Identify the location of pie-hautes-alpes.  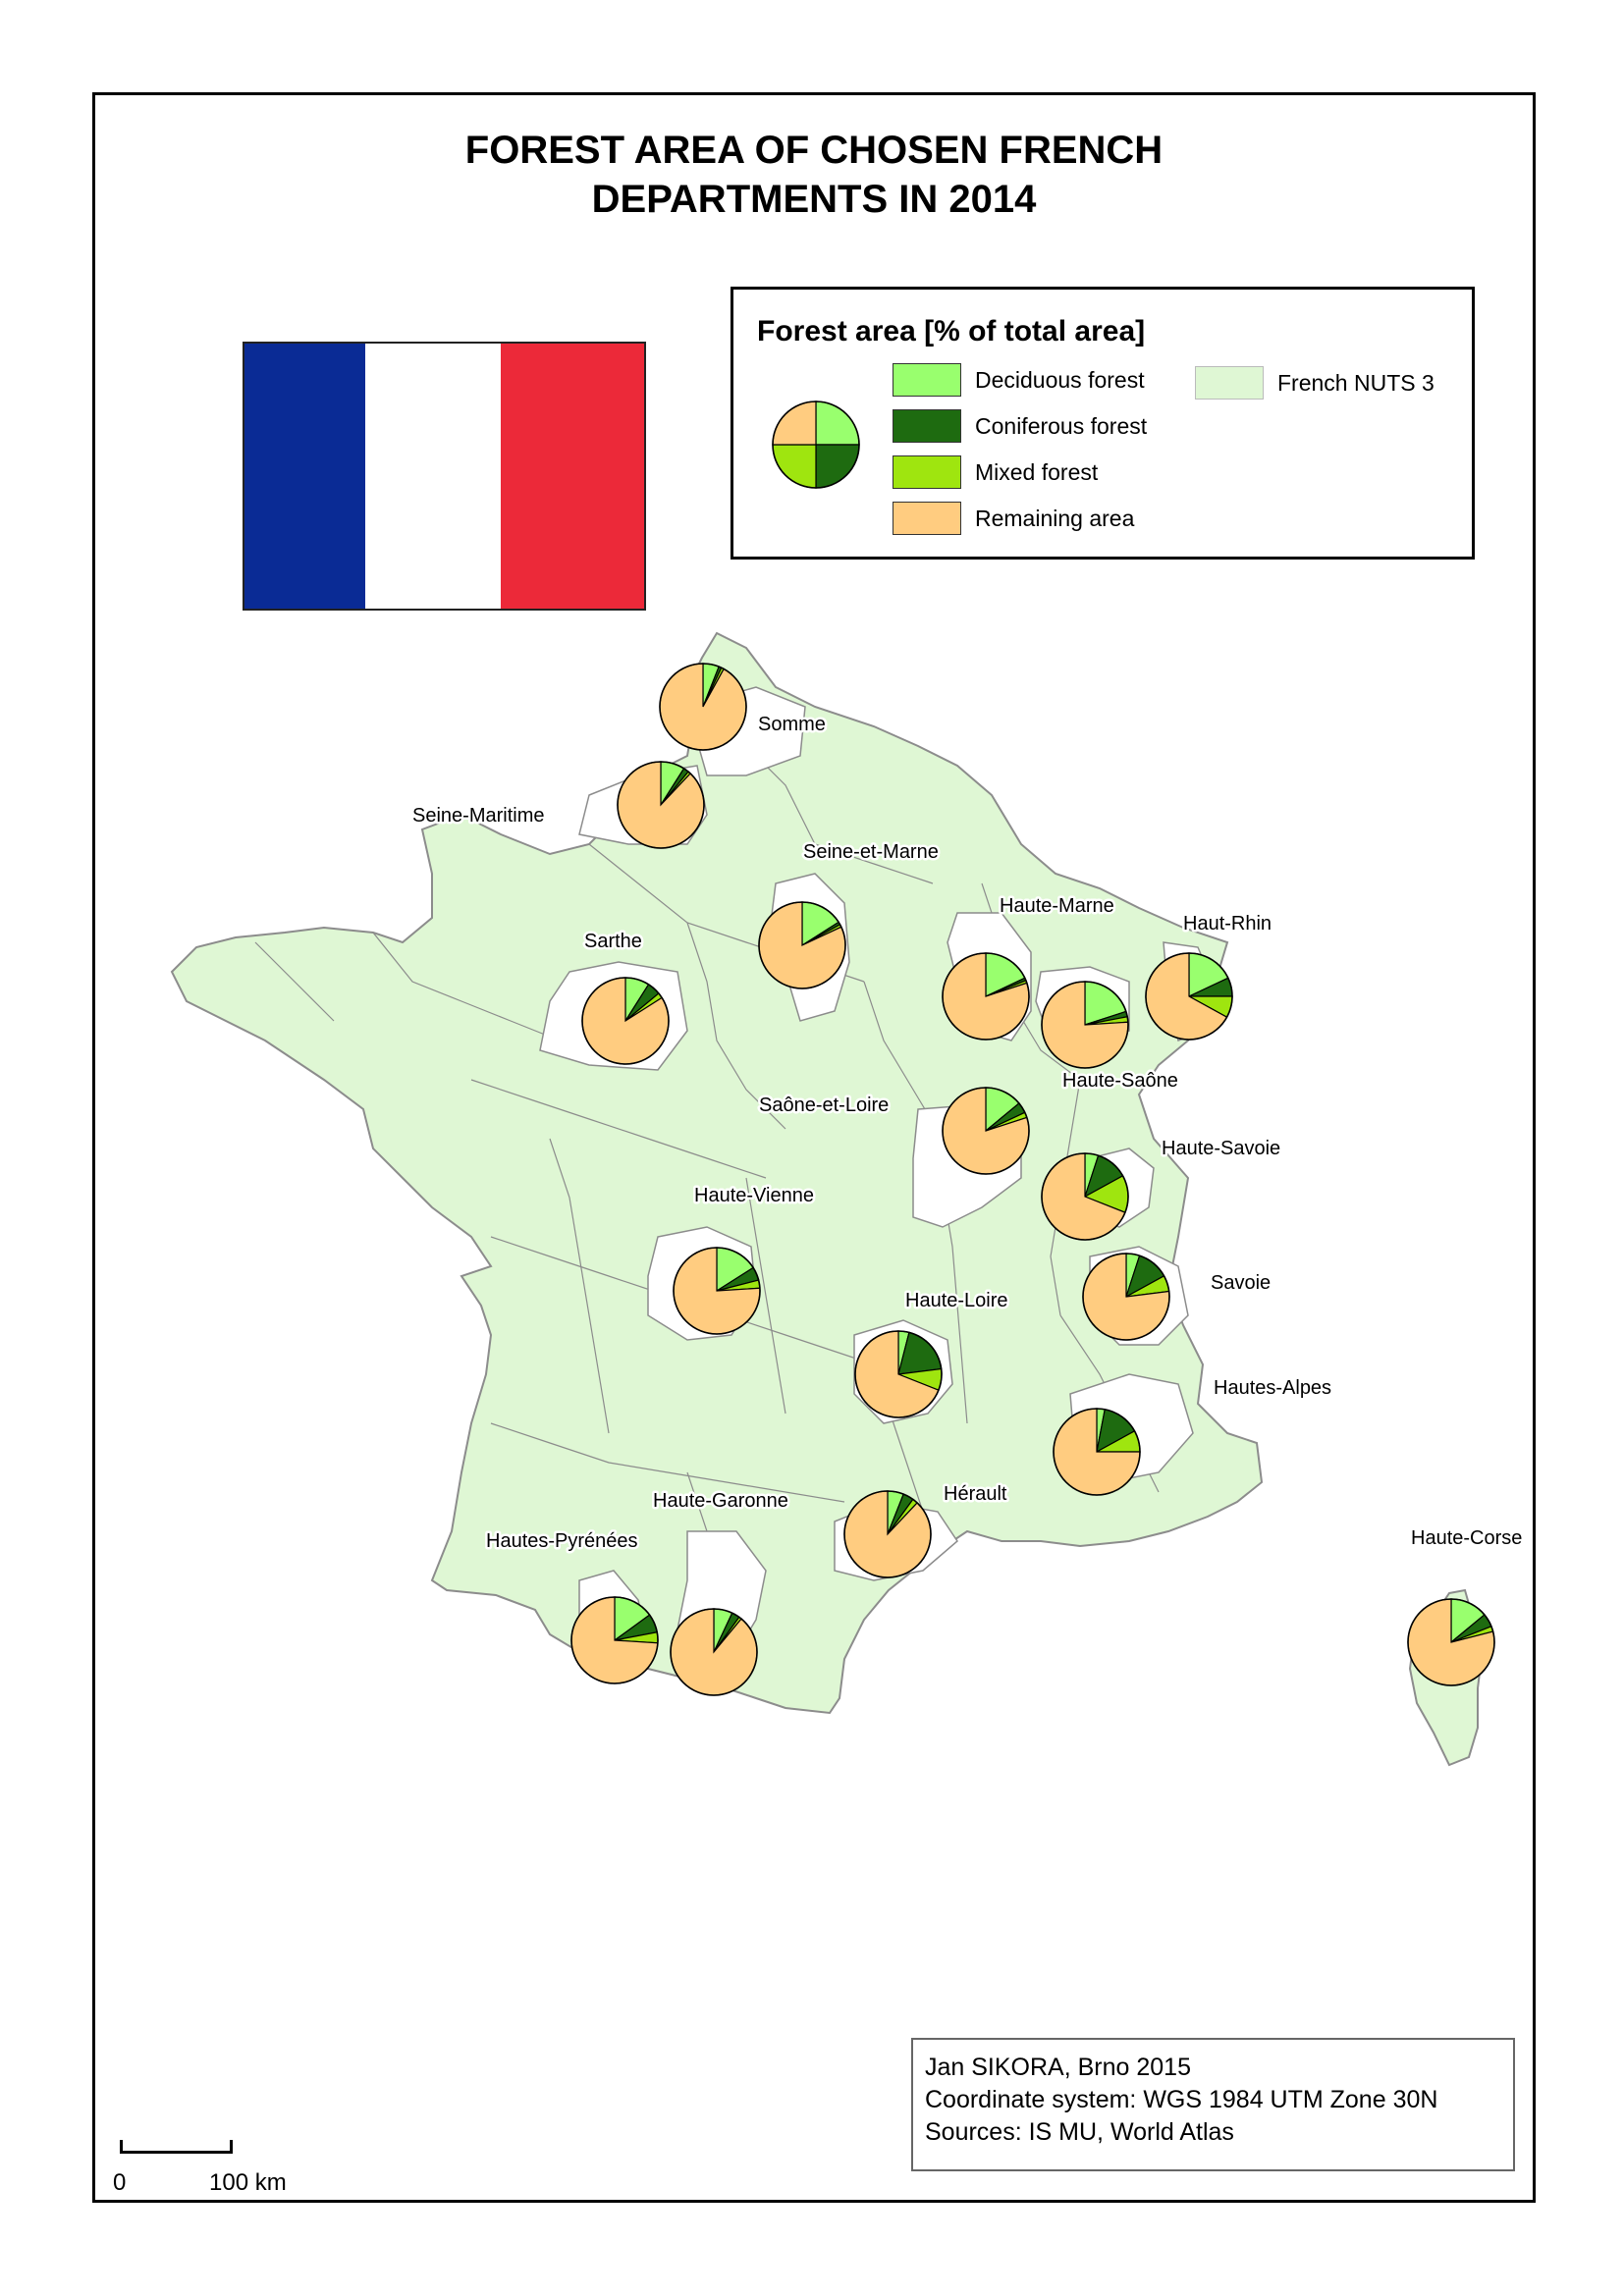
(1097, 1452).